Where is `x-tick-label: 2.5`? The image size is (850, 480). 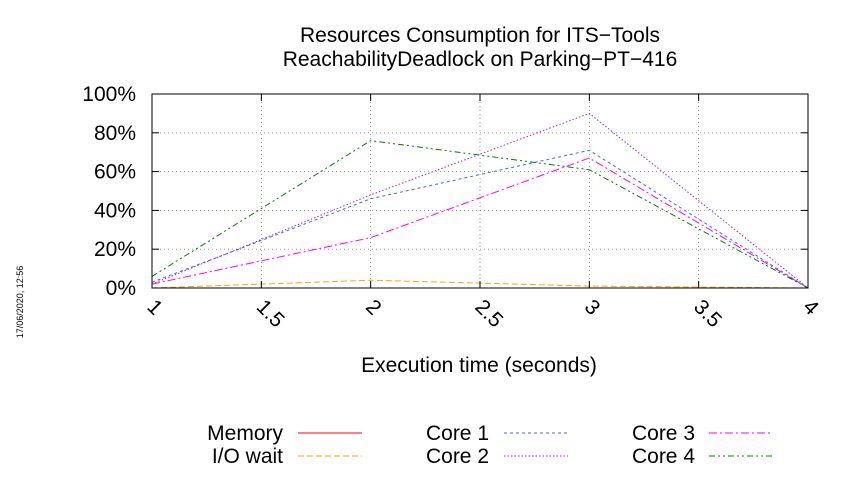 x-tick-label: 2.5 is located at coordinates (488, 313).